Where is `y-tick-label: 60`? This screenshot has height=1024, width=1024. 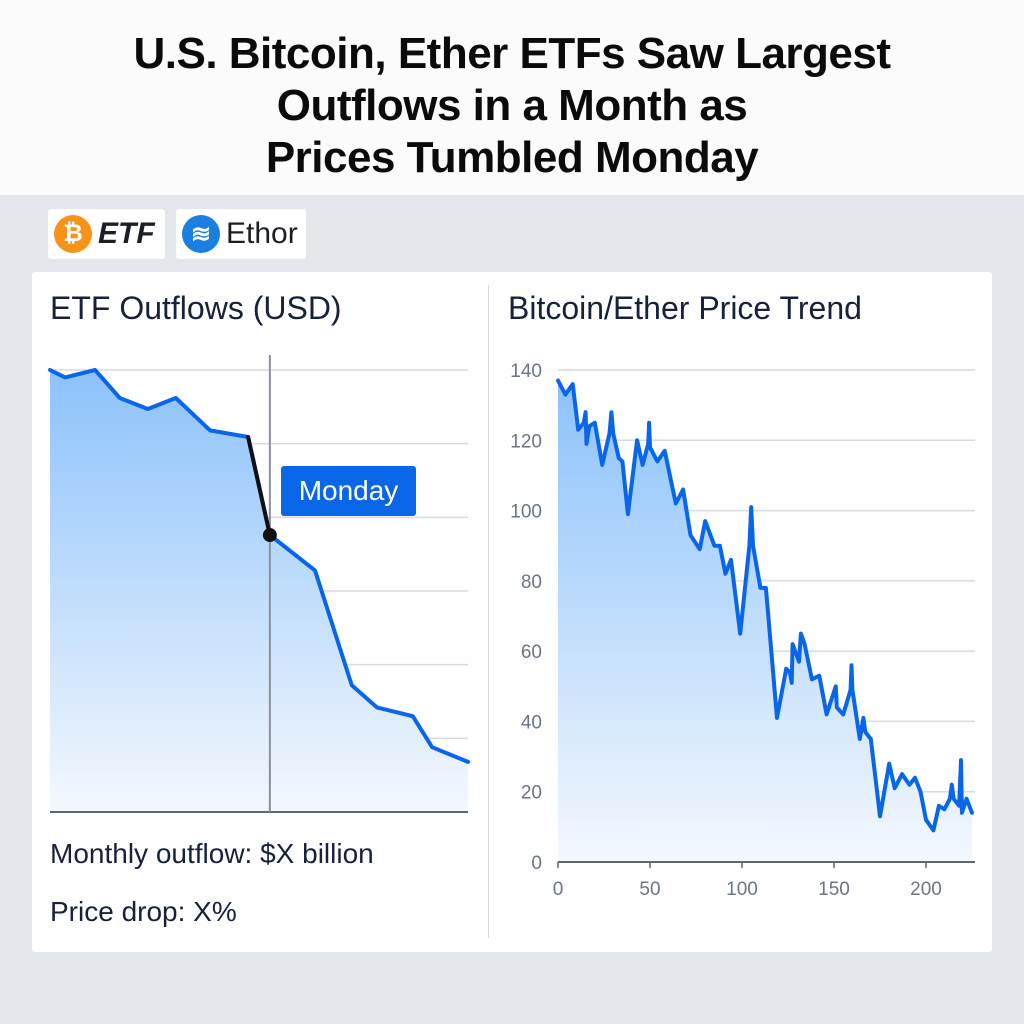
y-tick-label: 60 is located at coordinates (531, 652).